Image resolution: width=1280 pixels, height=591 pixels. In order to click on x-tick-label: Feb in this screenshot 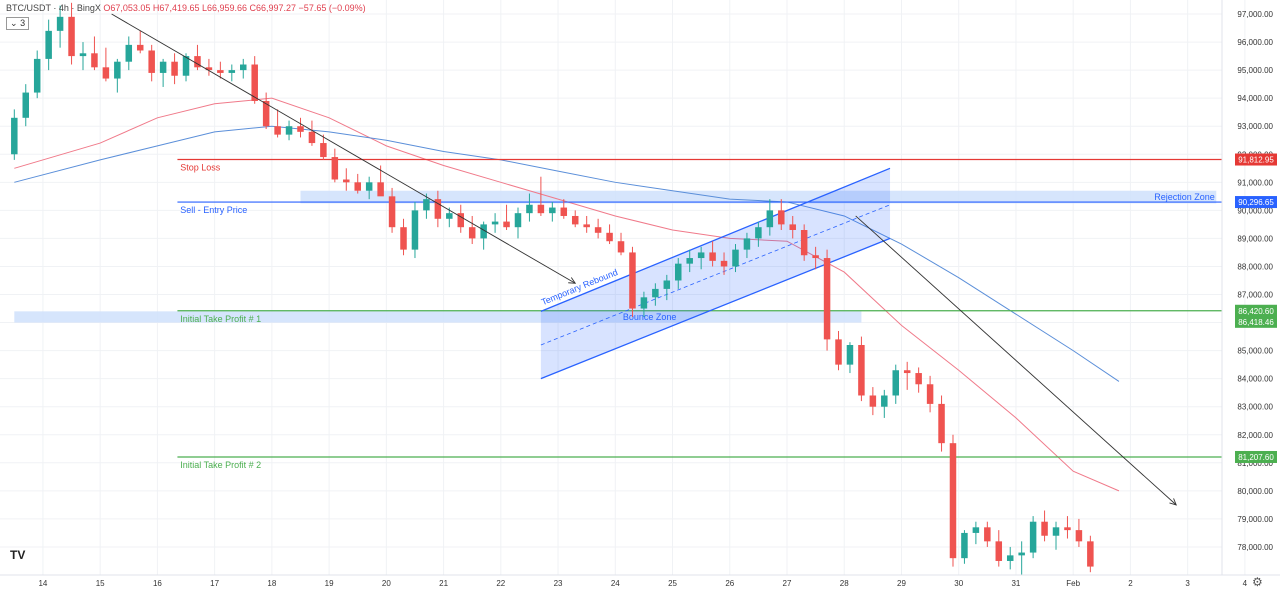, I will do `click(1073, 583)`.